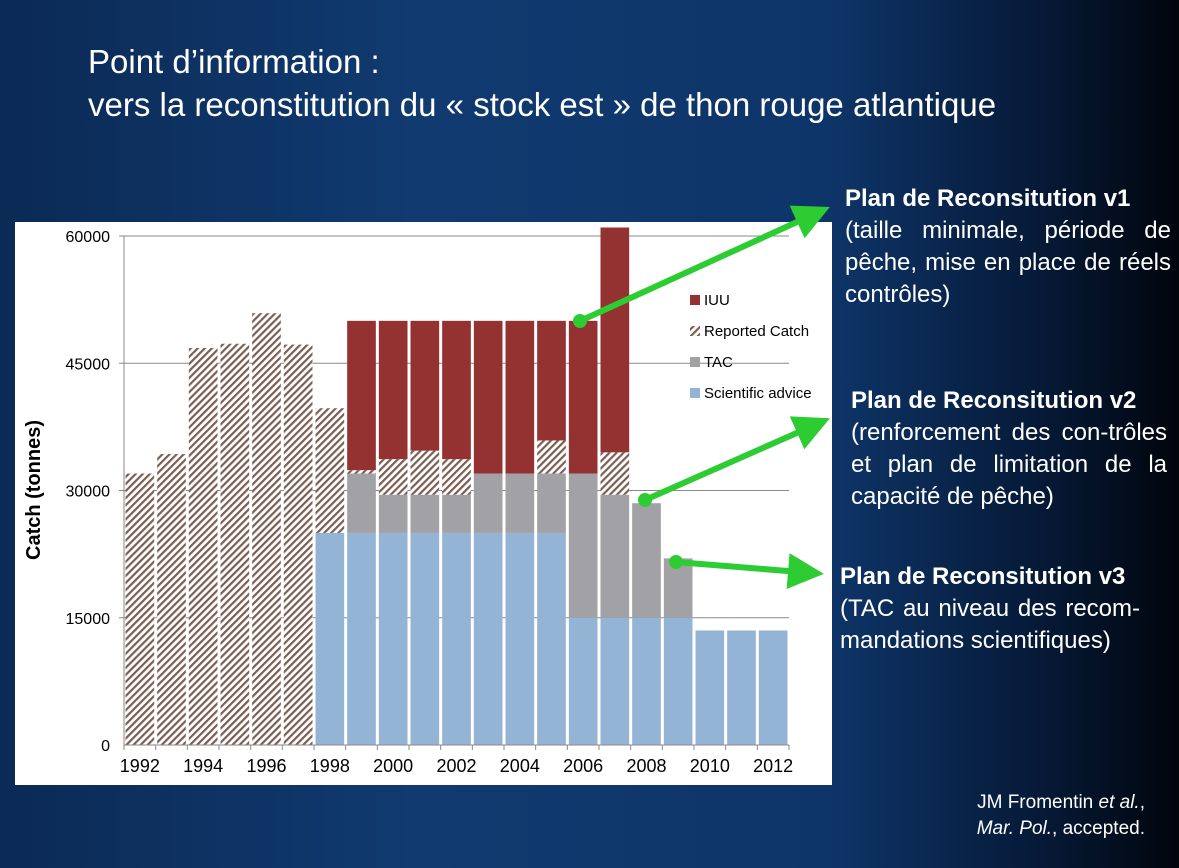  I want to click on bar-tac-2000, so click(393, 513).